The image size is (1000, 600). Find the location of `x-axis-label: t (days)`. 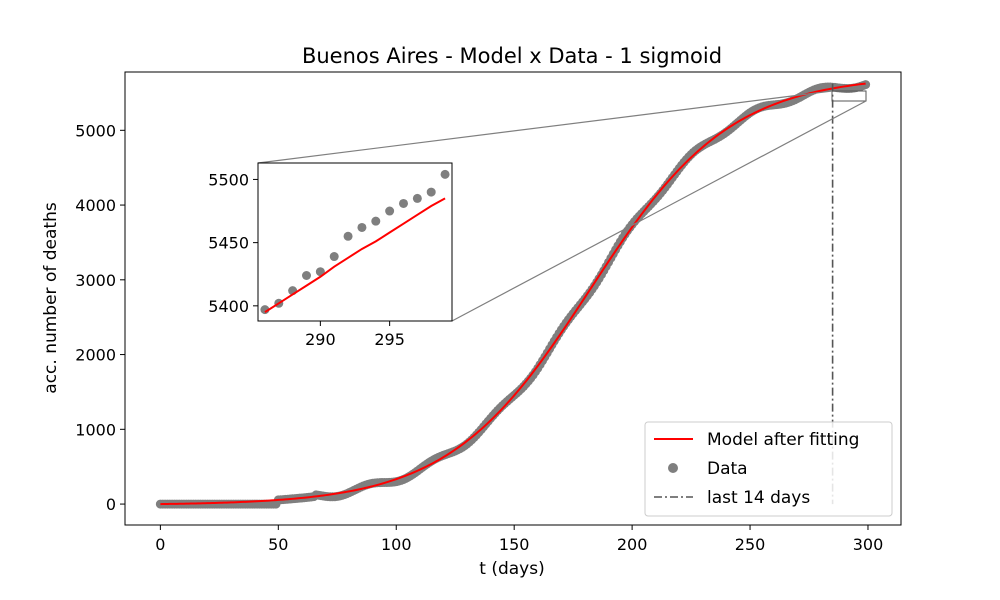

x-axis-label: t (days) is located at coordinates (511, 569).